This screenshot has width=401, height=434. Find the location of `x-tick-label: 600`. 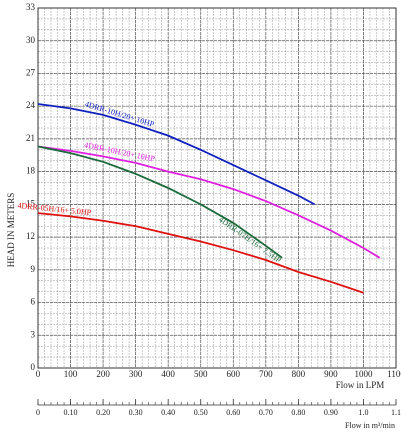

x-tick-label: 600 is located at coordinates (234, 374).